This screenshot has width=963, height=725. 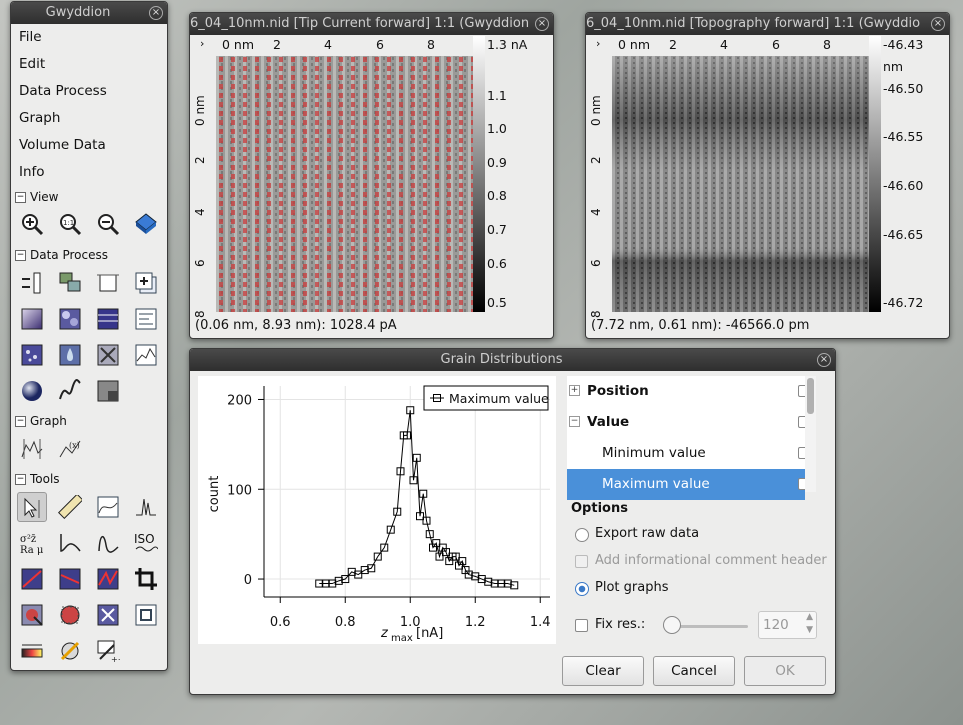 What do you see at coordinates (32, 615) in the screenshot?
I see `mask-remove-icon` at bounding box center [32, 615].